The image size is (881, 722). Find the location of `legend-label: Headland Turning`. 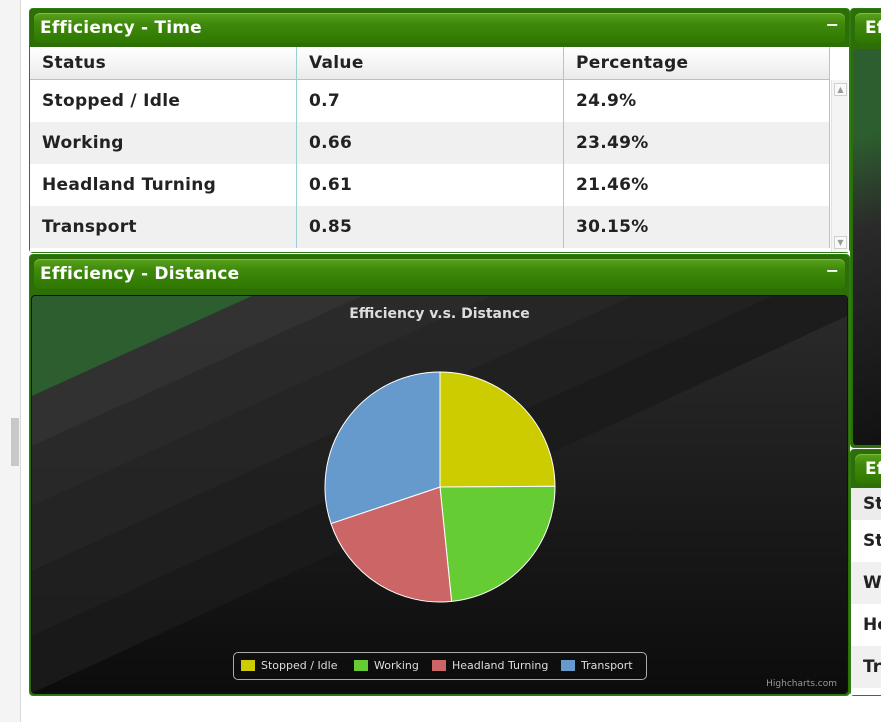

legend-label: Headland Turning is located at coordinates (500, 665).